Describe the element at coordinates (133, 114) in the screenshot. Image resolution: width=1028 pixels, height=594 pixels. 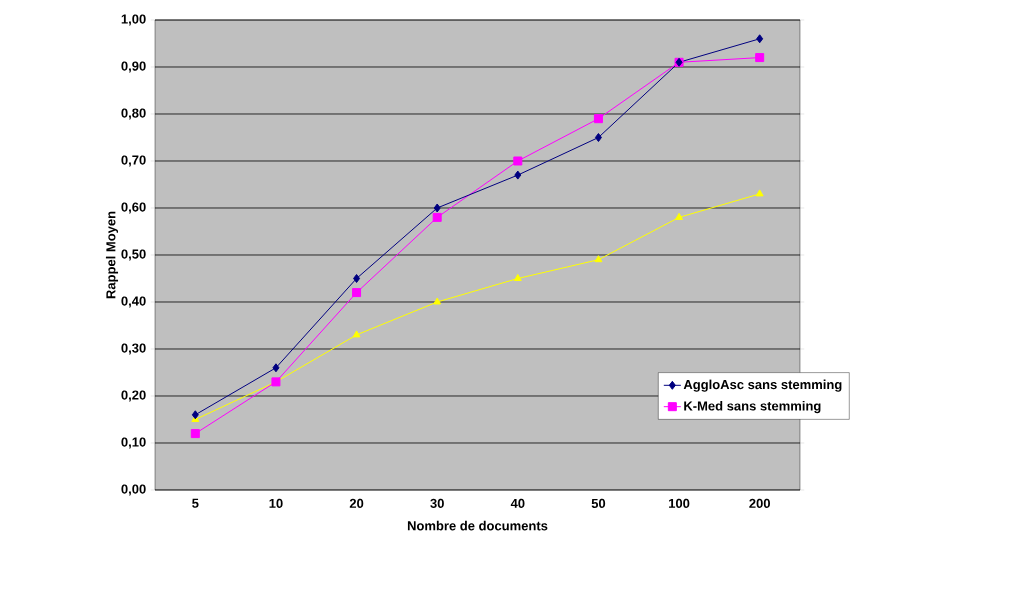
I see `y-tick-label: 0,80` at that location.